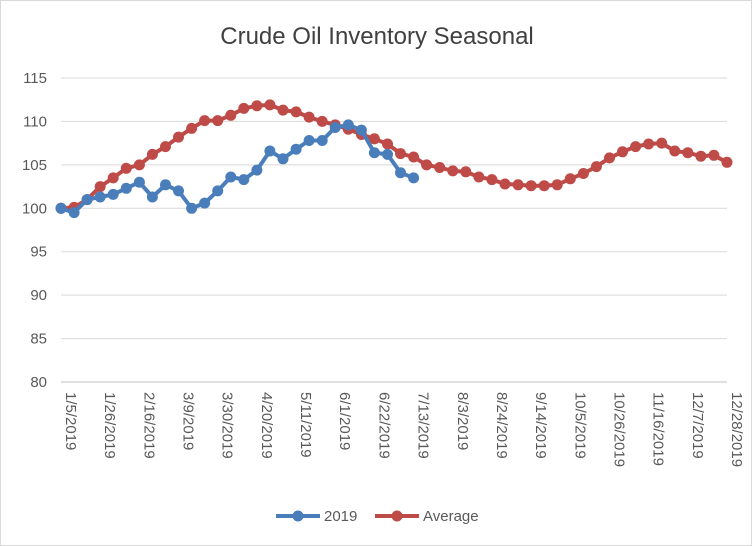  What do you see at coordinates (38, 252) in the screenshot?
I see `y-tick-label: 95` at bounding box center [38, 252].